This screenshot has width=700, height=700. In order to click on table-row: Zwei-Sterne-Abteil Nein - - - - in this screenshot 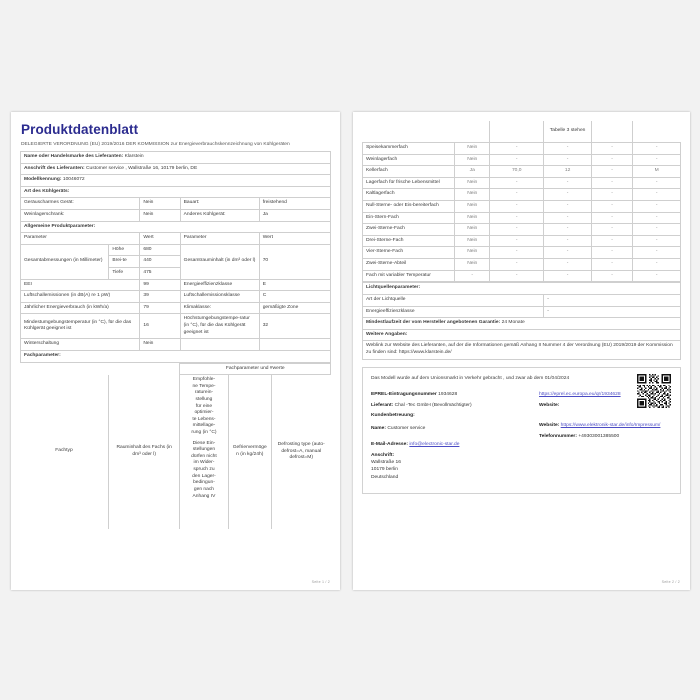, I will do `click(521, 264)`.